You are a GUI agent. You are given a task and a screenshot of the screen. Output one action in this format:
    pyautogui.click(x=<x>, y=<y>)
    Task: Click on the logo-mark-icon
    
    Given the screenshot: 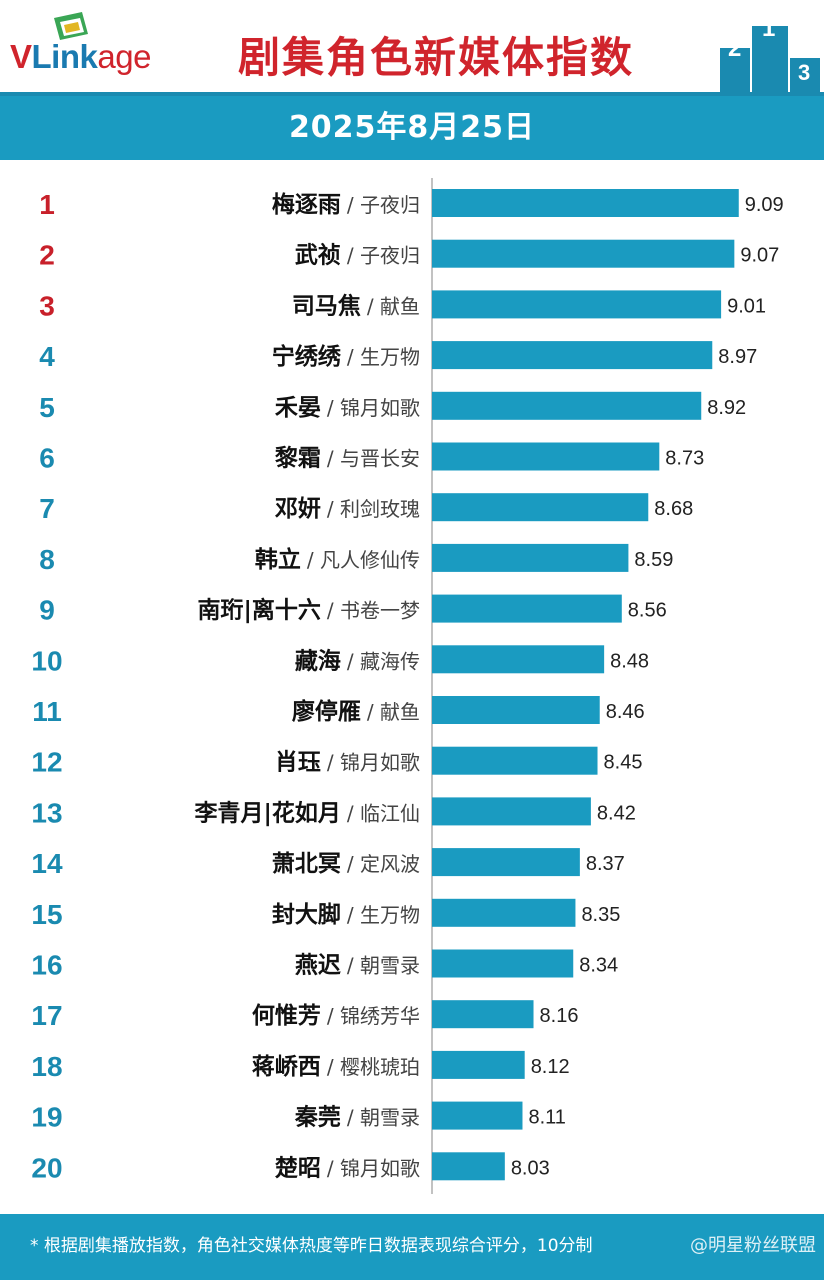 What is the action you would take?
    pyautogui.click(x=71, y=26)
    